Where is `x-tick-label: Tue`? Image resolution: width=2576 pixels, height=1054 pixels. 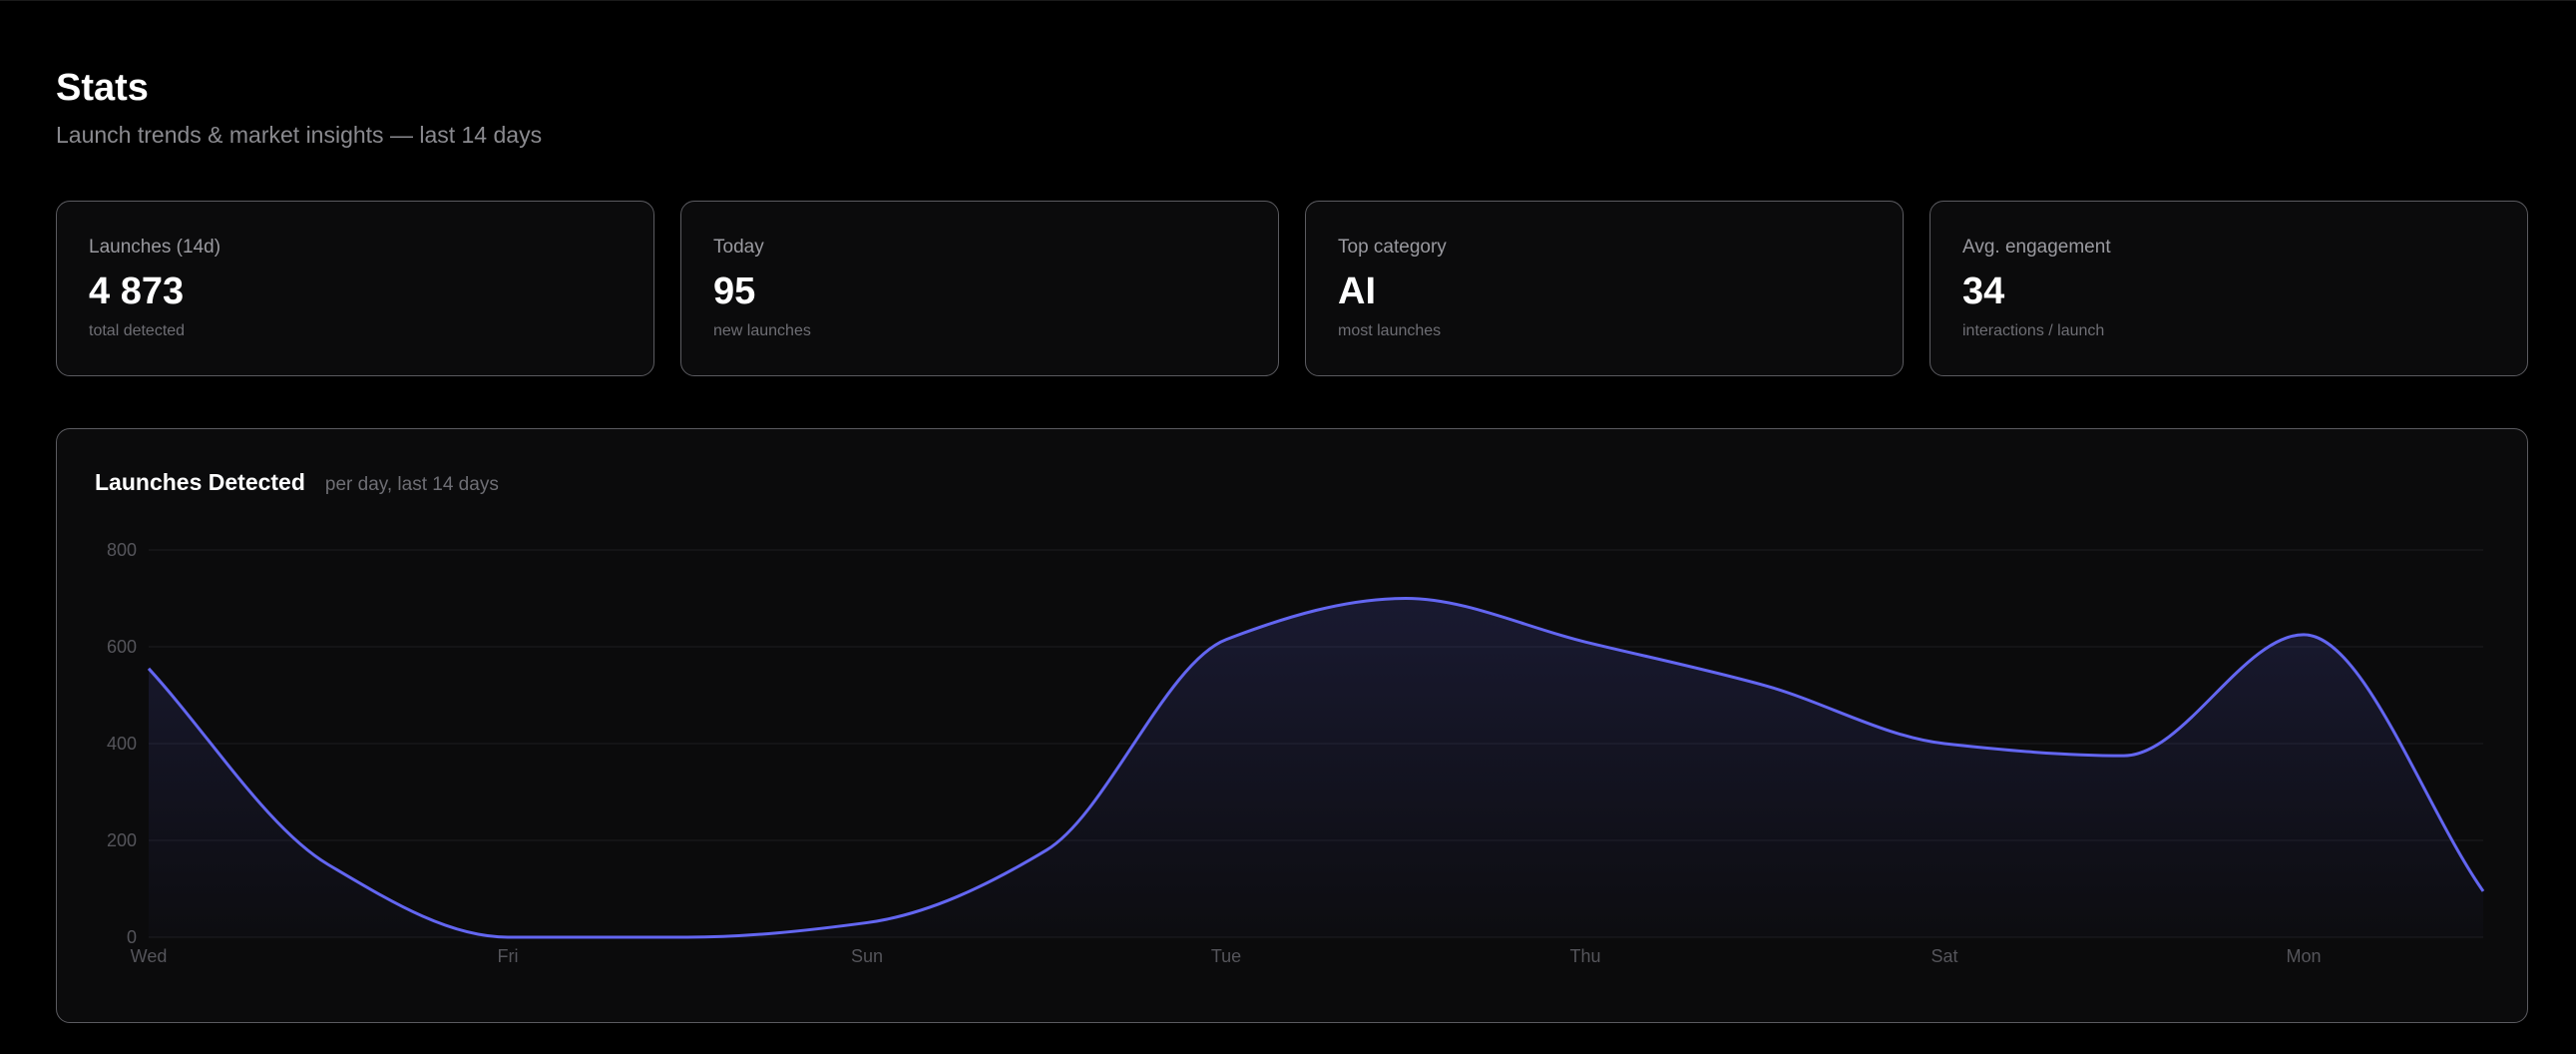
x-tick-label: Tue is located at coordinates (1226, 956).